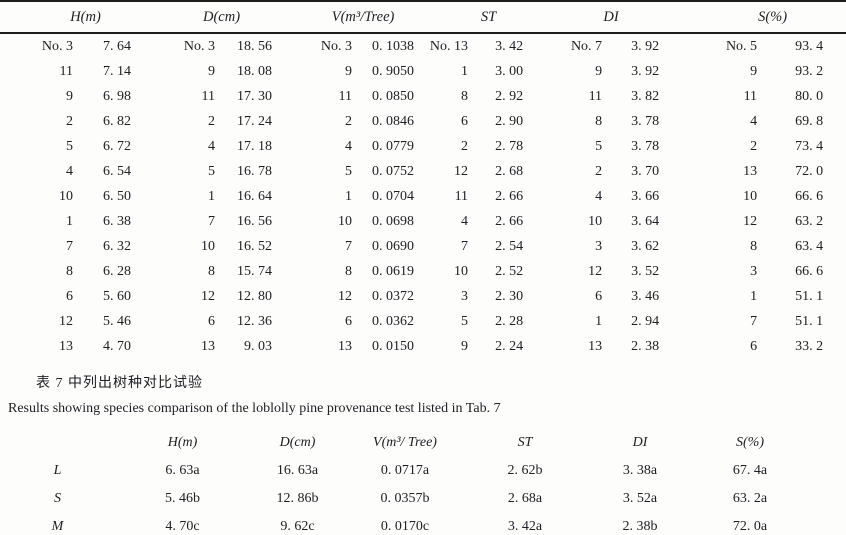 The image size is (846, 535). Describe the element at coordinates (423, 71) in the screenshot. I see `table-row: 11 7. 14 9 18. 08 9 0. 9050 1 3. 00 9 3. 92 9 93. 2` at that location.